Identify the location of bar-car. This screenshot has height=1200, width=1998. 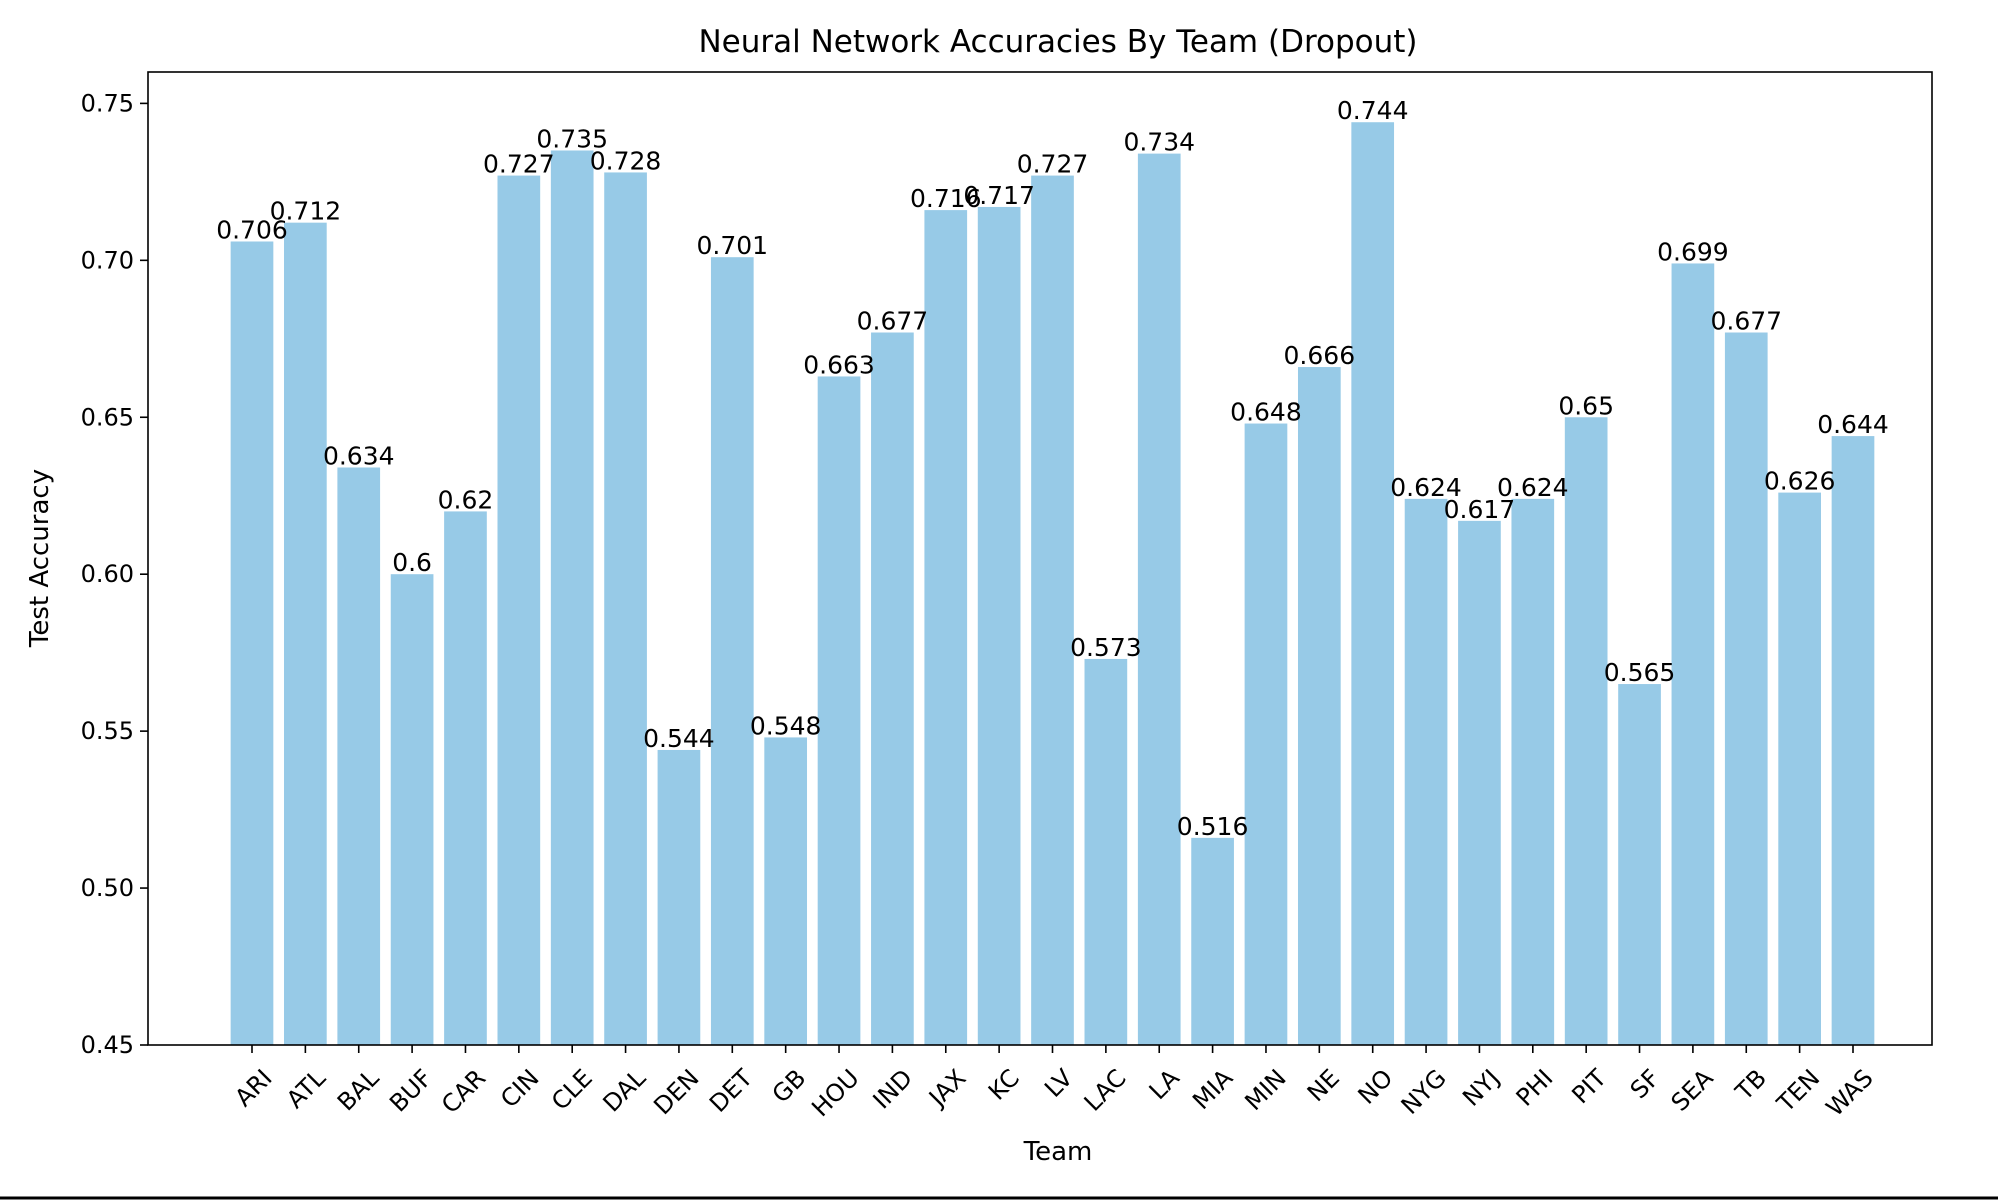
(465, 778).